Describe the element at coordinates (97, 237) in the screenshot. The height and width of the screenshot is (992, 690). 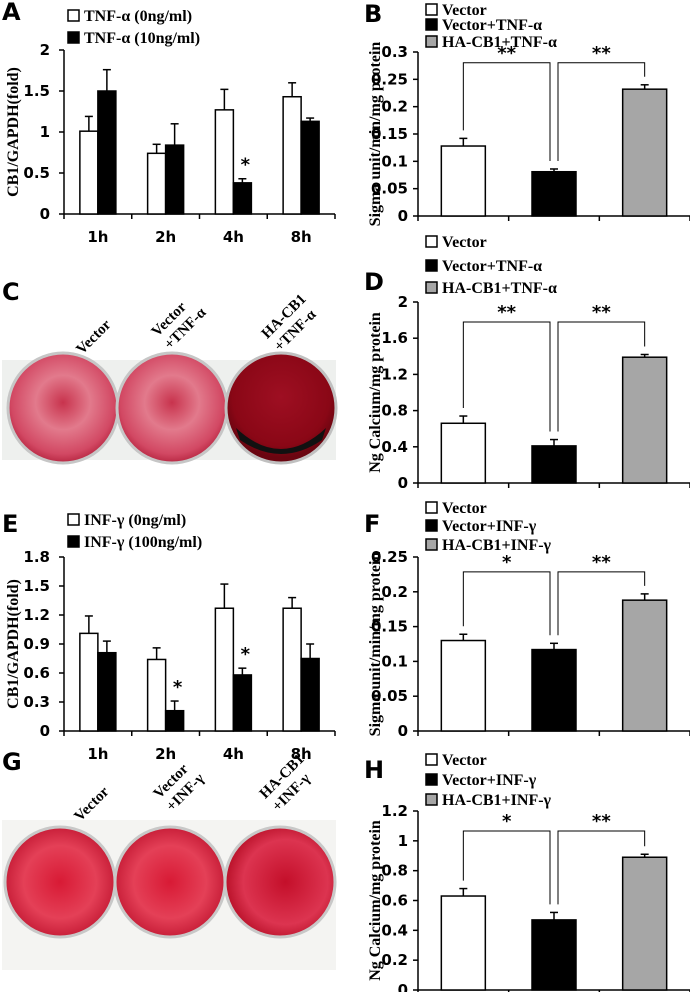
I see `x-tick-label: 1h` at that location.